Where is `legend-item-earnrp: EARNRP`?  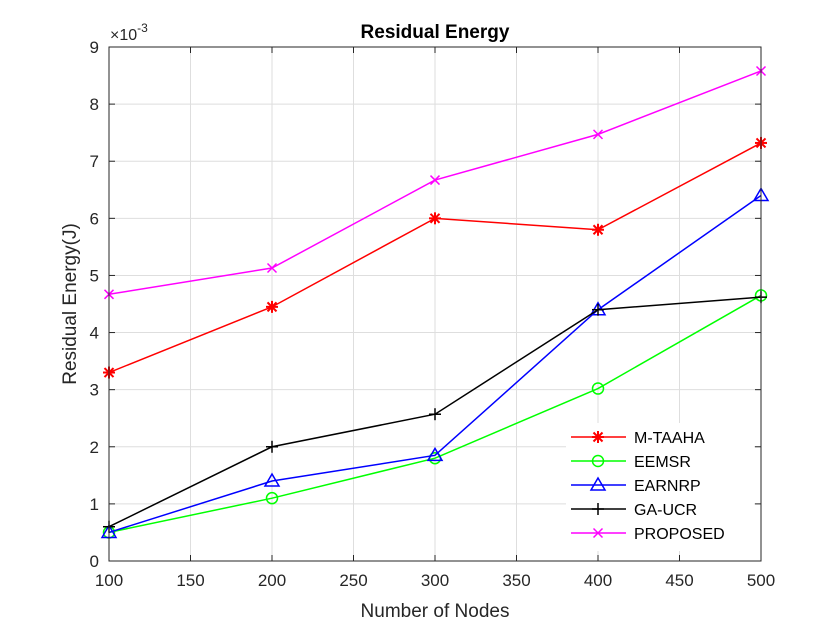 legend-item-earnrp: EARNRP is located at coordinates (636, 485).